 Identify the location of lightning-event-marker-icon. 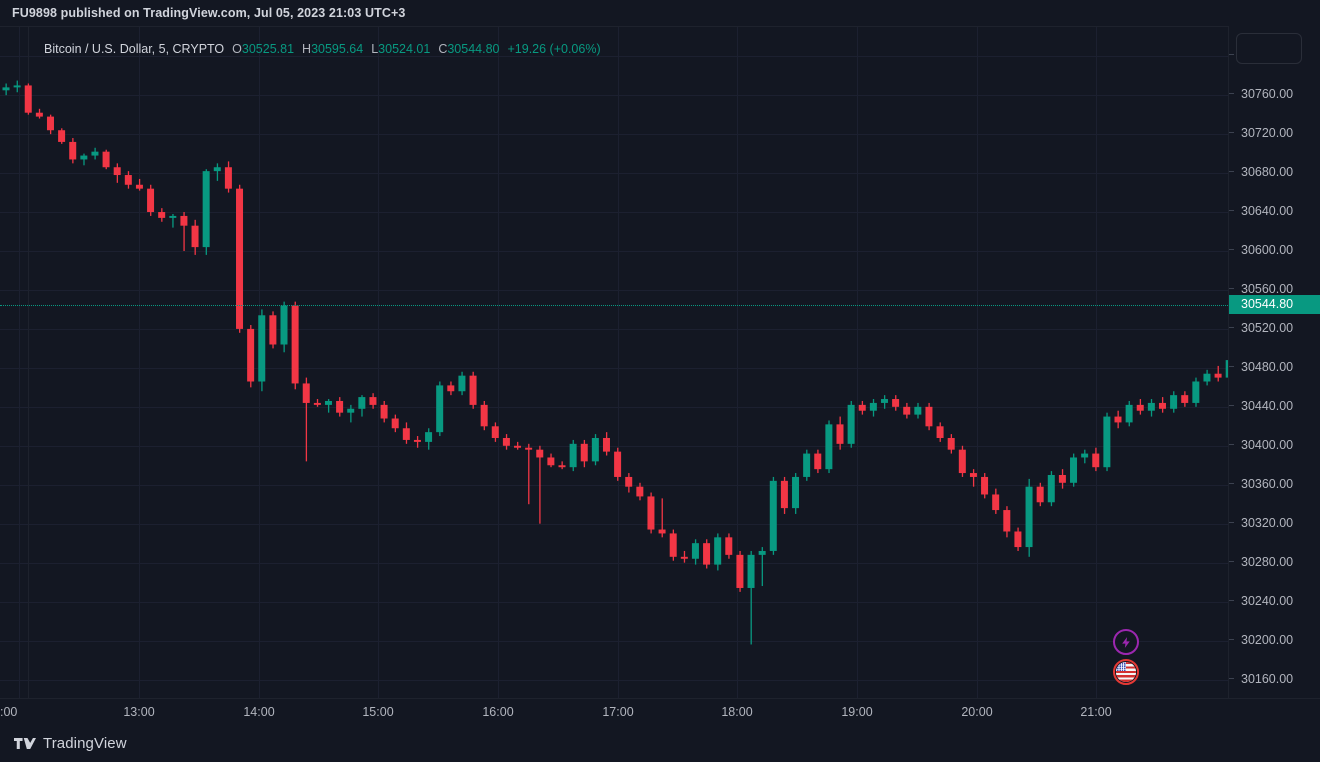
(1126, 642).